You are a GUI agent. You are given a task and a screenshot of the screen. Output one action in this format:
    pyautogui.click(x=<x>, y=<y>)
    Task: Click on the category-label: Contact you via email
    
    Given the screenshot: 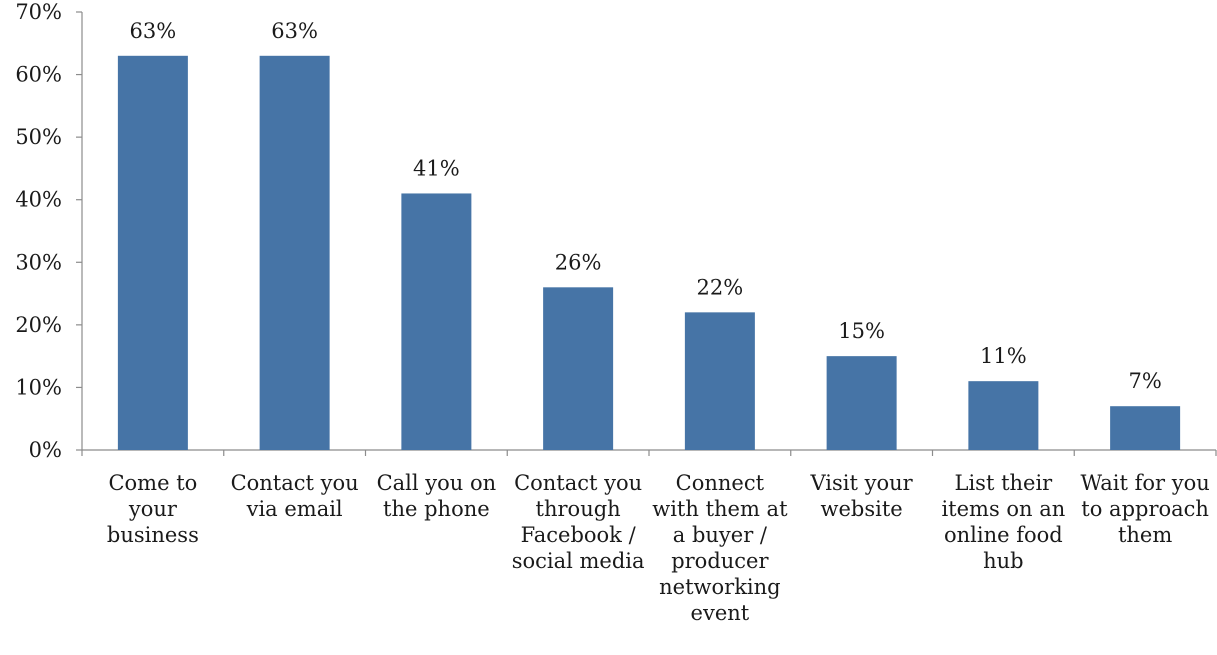 What is the action you would take?
    pyautogui.click(x=295, y=496)
    